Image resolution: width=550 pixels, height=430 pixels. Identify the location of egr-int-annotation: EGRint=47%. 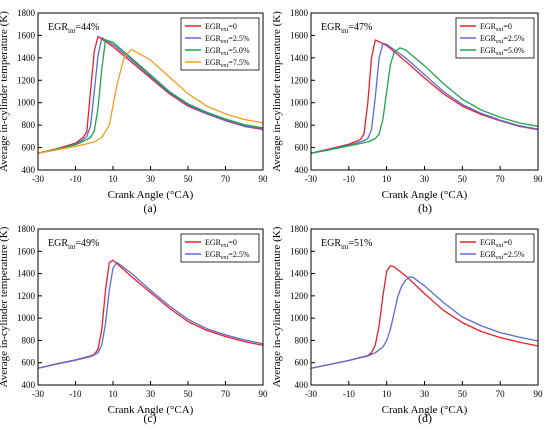
(346, 28).